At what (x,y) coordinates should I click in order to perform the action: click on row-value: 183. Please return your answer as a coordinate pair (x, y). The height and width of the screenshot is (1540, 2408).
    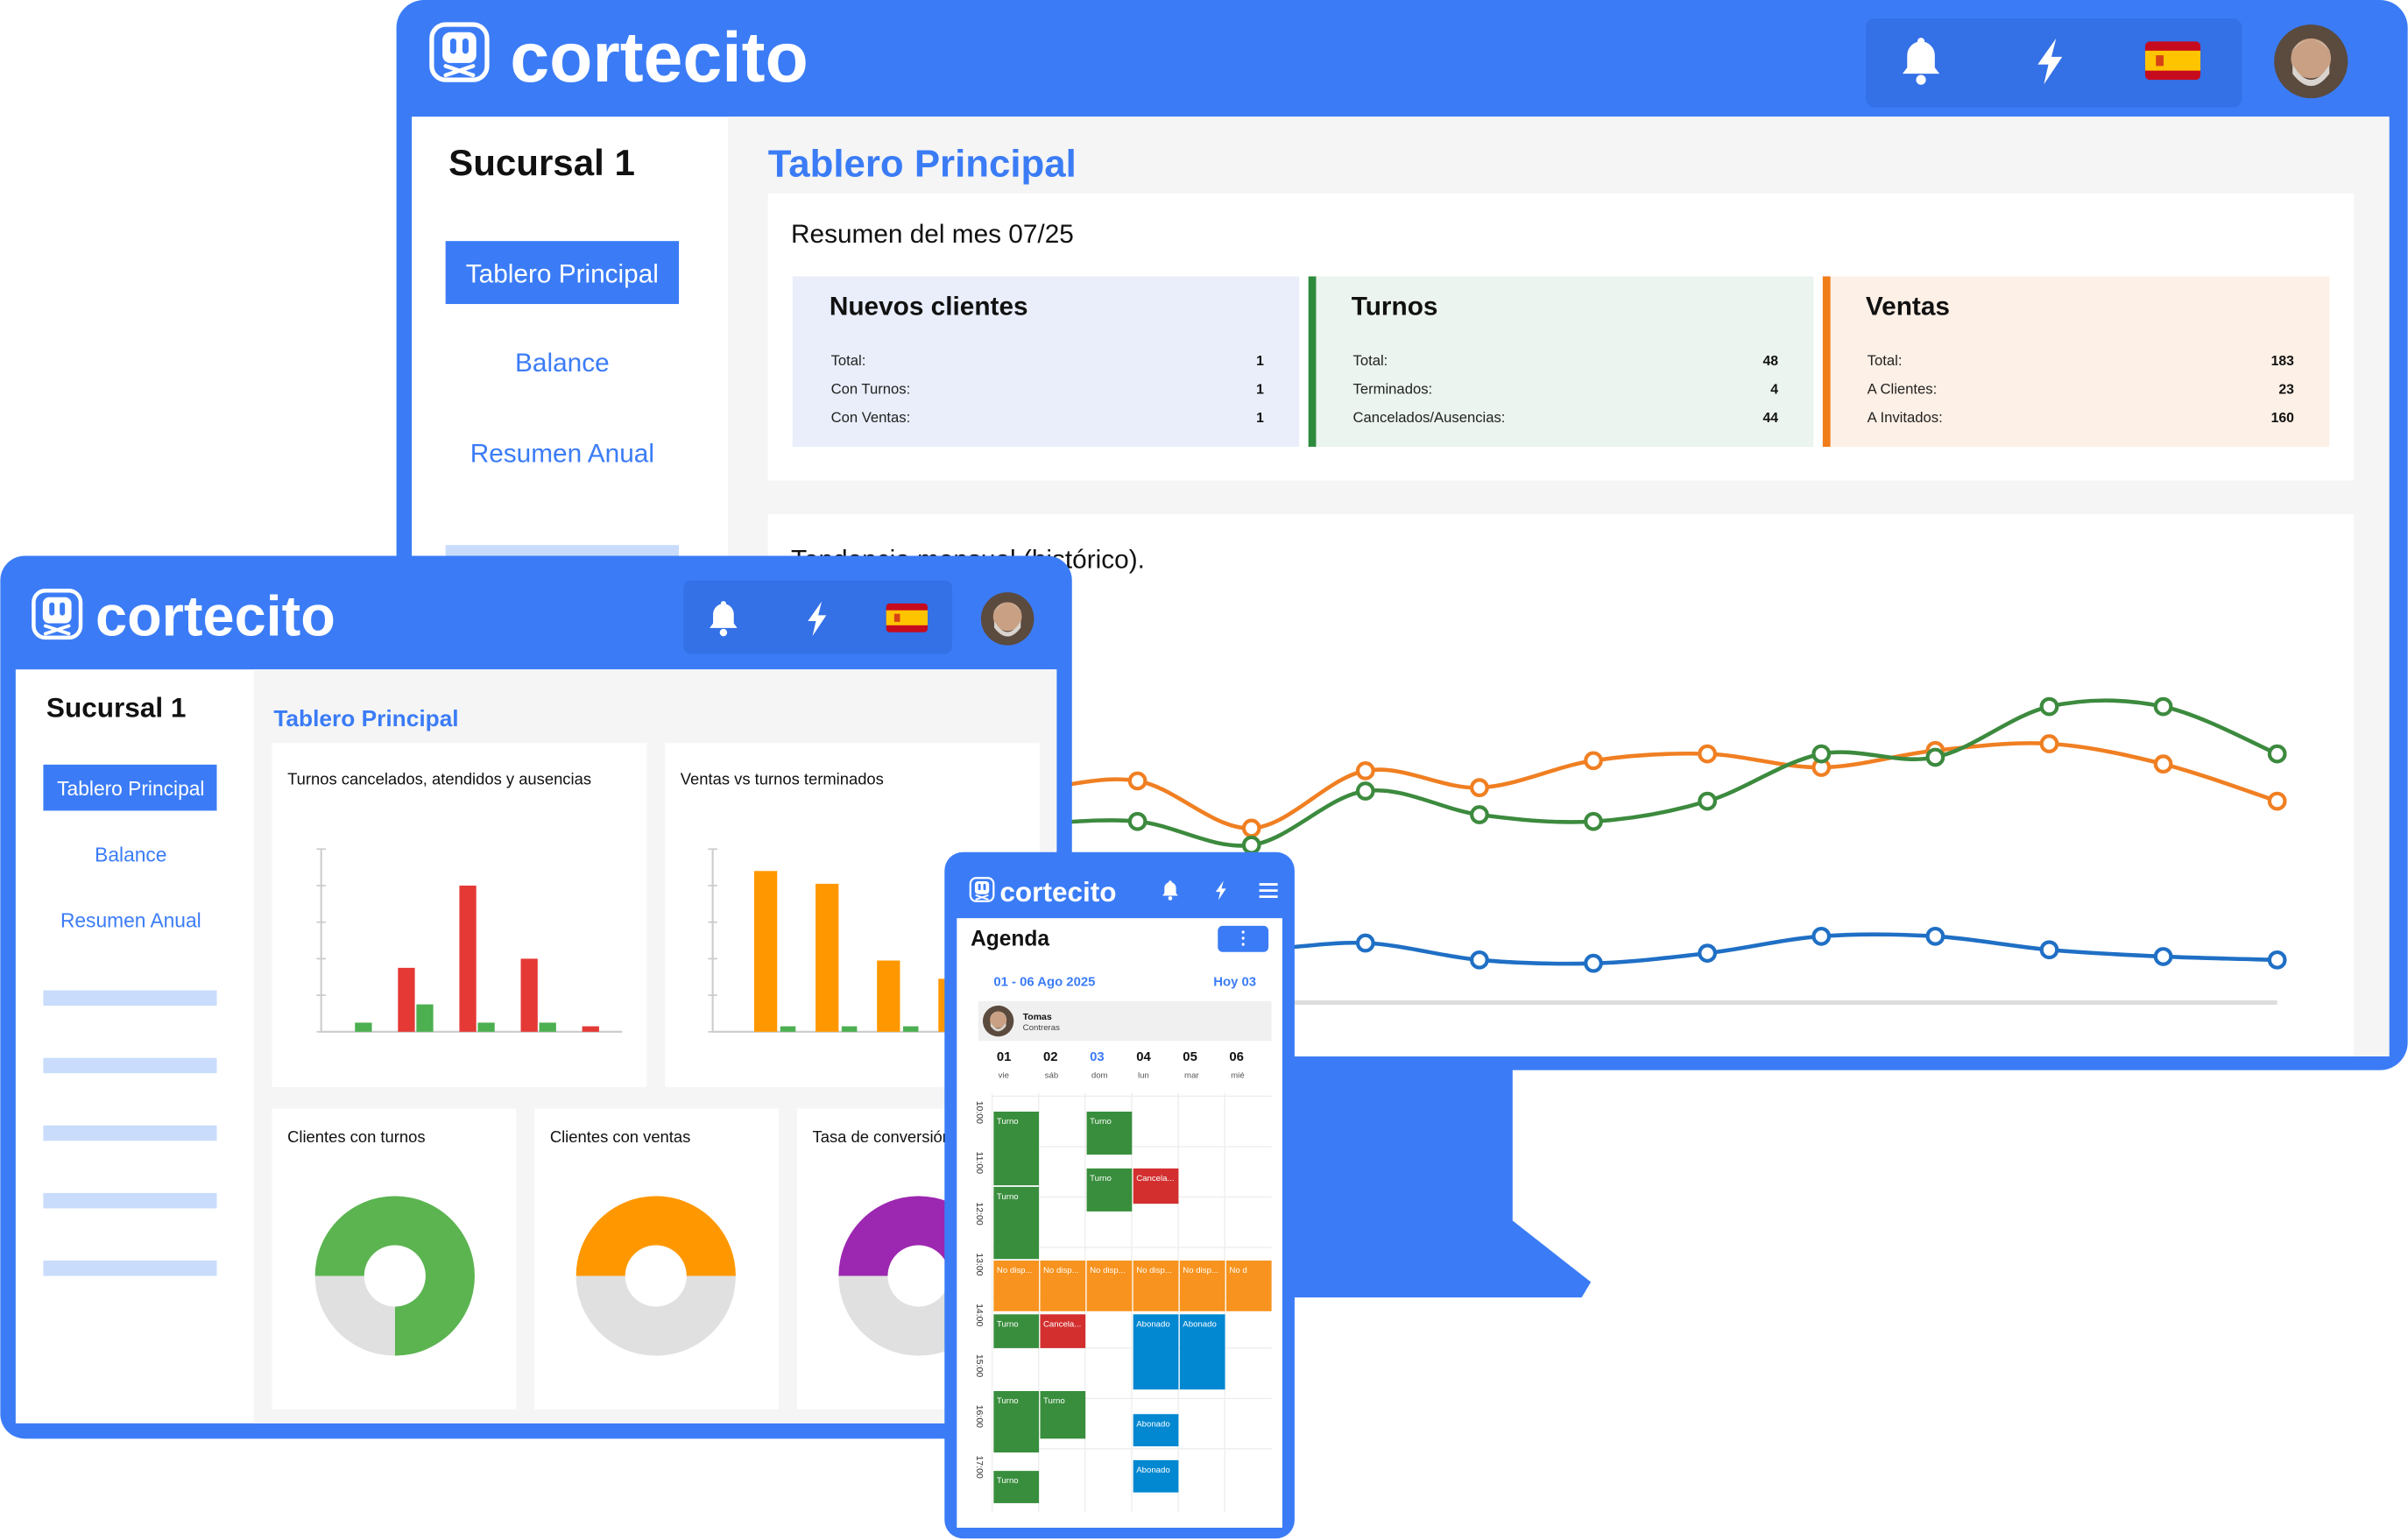
    Looking at the image, I should click on (2283, 362).